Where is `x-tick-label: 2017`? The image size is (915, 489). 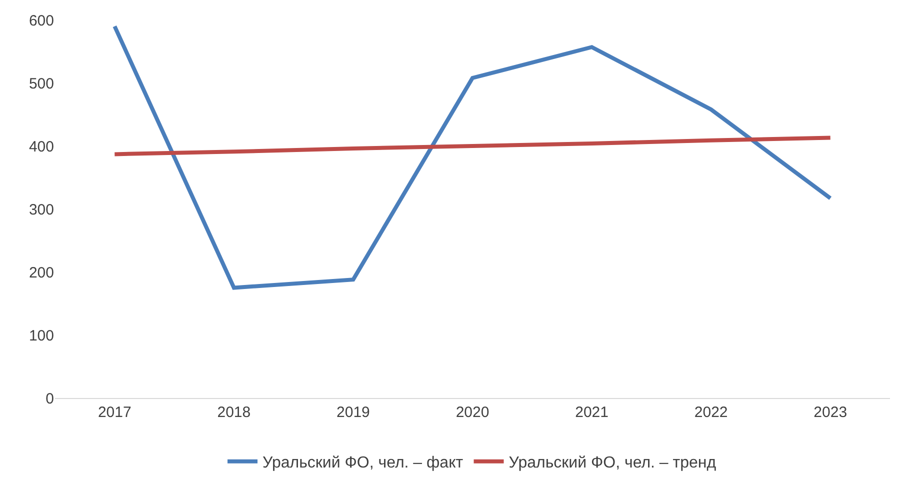
x-tick-label: 2017 is located at coordinates (115, 412).